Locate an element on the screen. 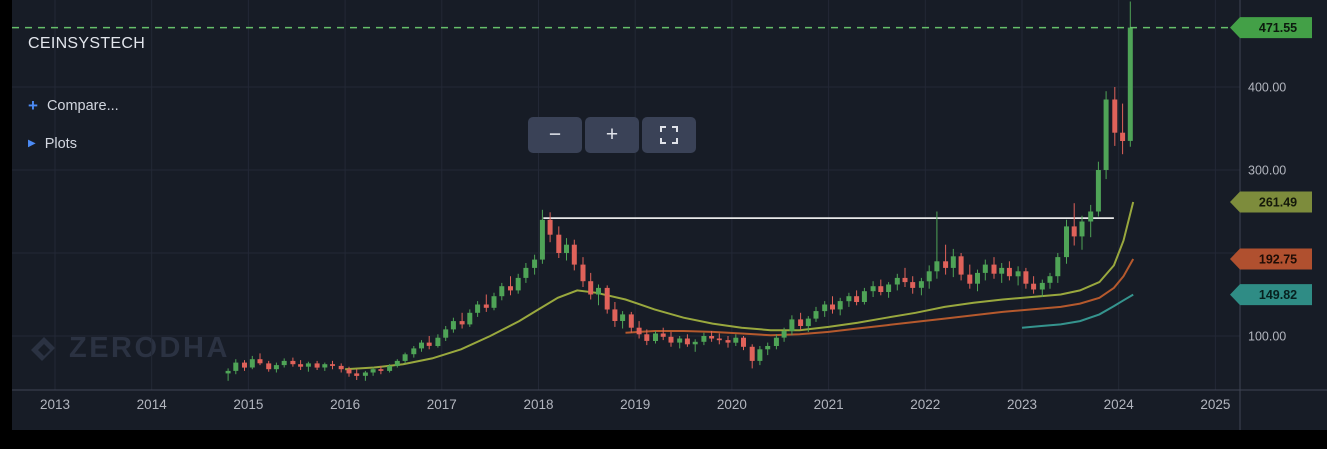  price-tick-label: 100.00 is located at coordinates (1267, 337).